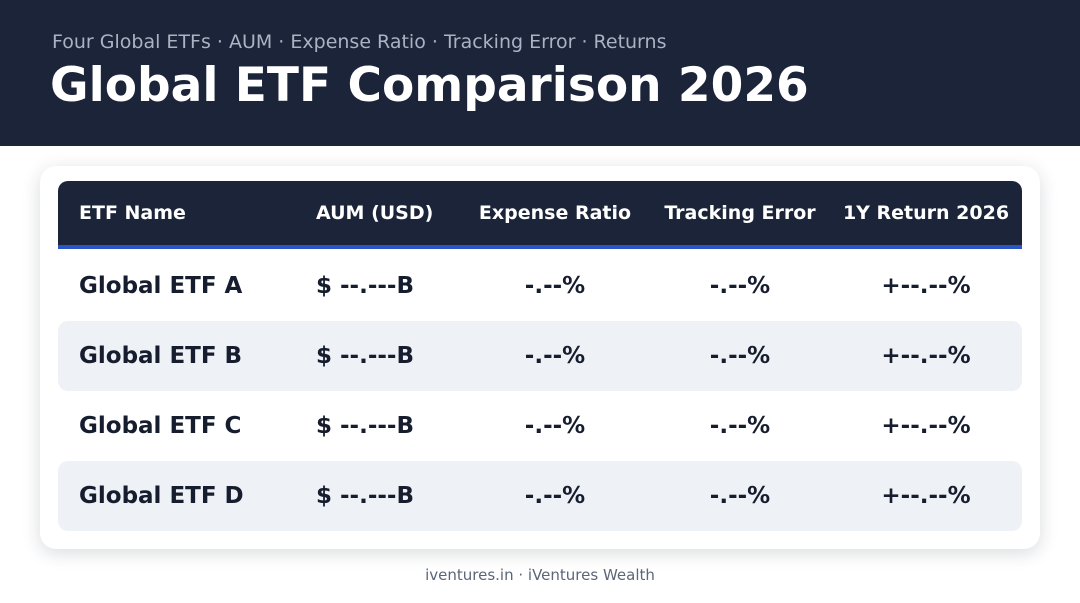 The image size is (1080, 603). What do you see at coordinates (161, 286) in the screenshot?
I see `etf-name-cell: Global ETF A` at bounding box center [161, 286].